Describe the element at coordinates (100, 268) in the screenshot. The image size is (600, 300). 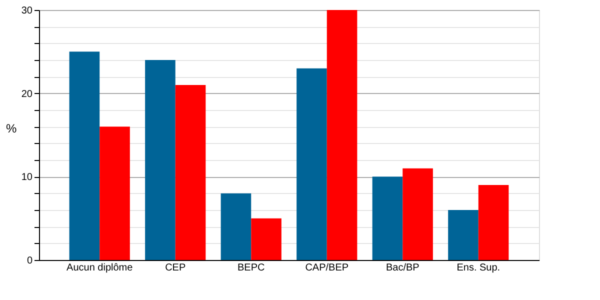
I see `x-tick-label: Aucun diplôme` at that location.